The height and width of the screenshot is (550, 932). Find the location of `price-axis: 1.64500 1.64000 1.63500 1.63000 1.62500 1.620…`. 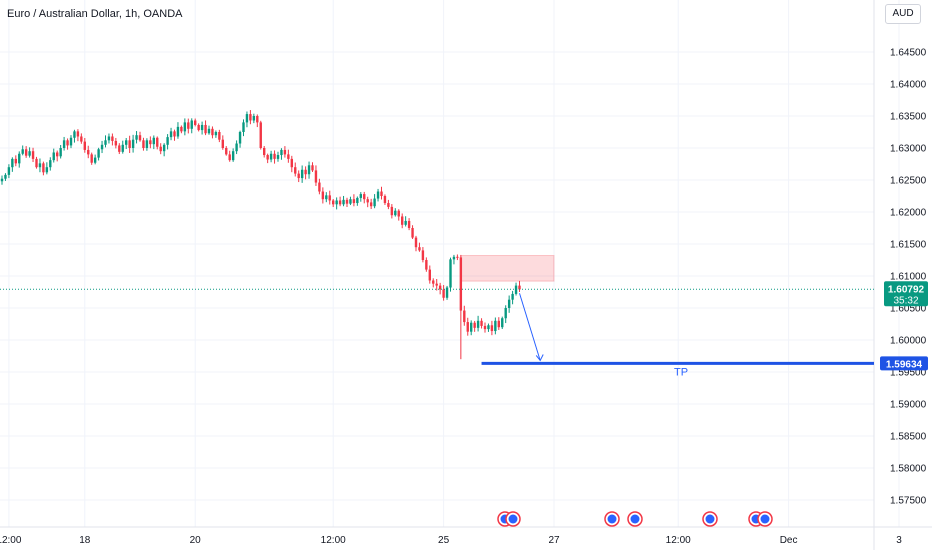

price-axis: 1.64500 1.64000 1.63500 1.63000 1.62500 1.620… is located at coordinates (904, 277).